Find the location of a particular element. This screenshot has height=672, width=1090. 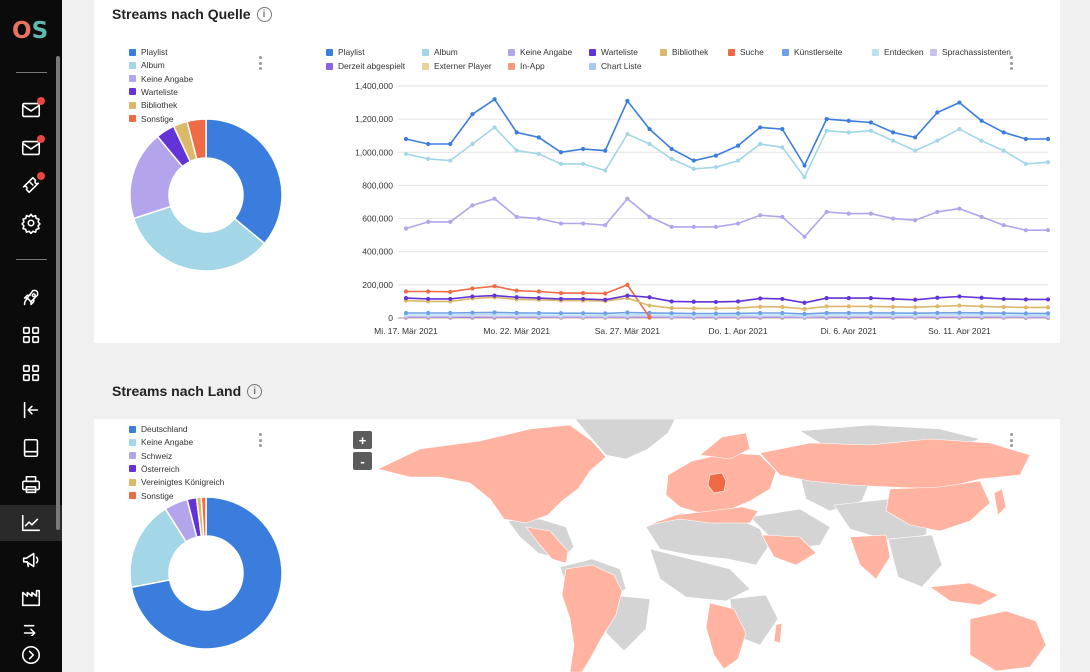

legend-item: Playlist is located at coordinates (148, 52).